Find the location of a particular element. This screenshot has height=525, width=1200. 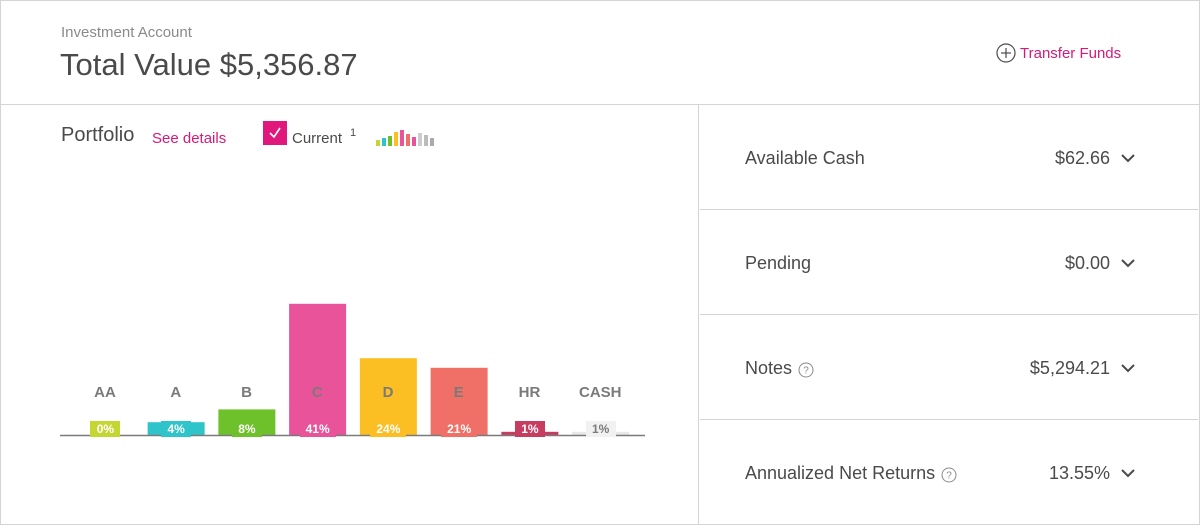

category-label-b: B is located at coordinates (246, 392).